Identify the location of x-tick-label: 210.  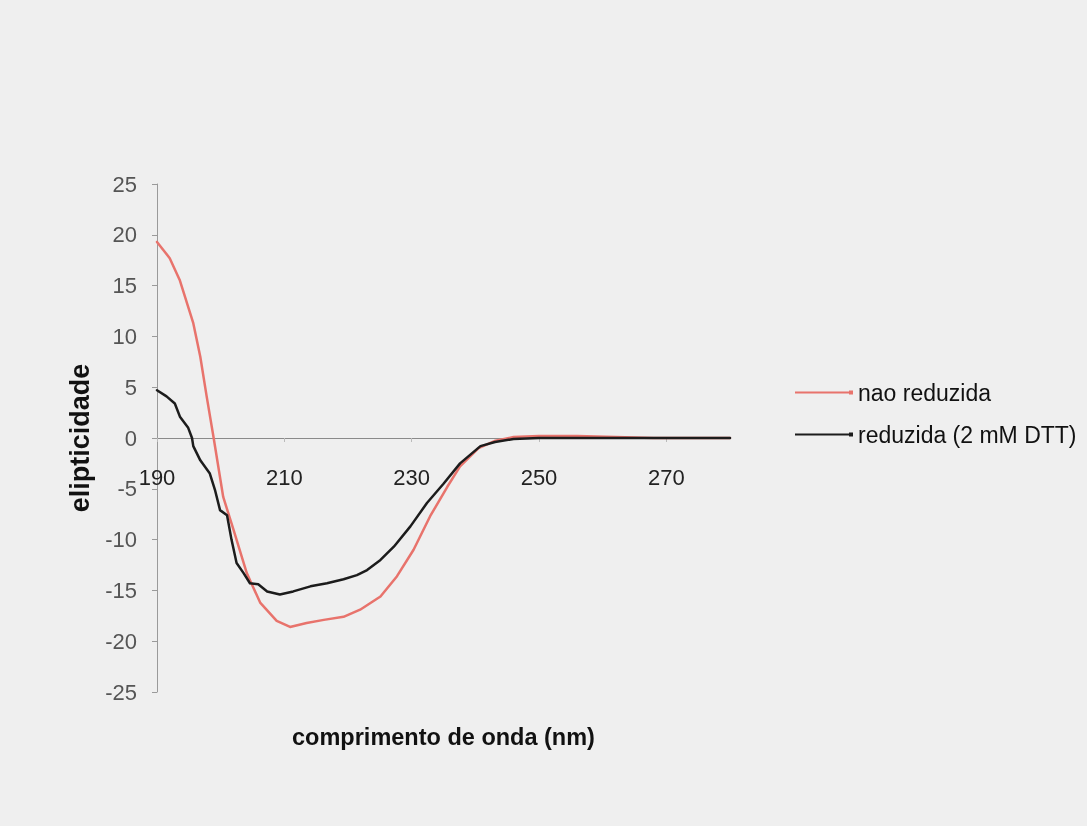
(284, 477).